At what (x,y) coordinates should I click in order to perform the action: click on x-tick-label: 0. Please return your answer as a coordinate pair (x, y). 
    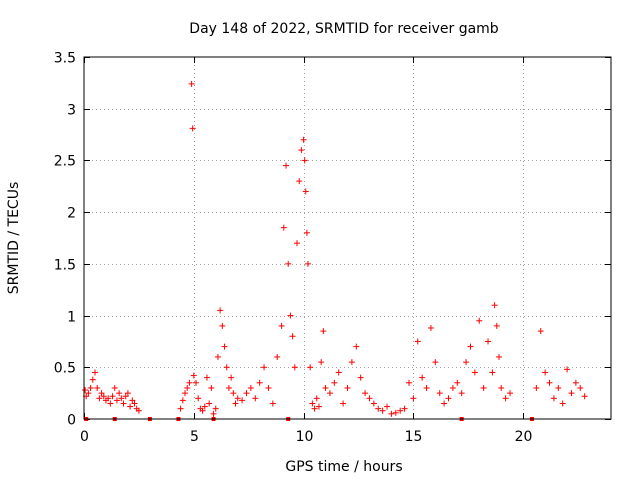
    Looking at the image, I should click on (84, 437).